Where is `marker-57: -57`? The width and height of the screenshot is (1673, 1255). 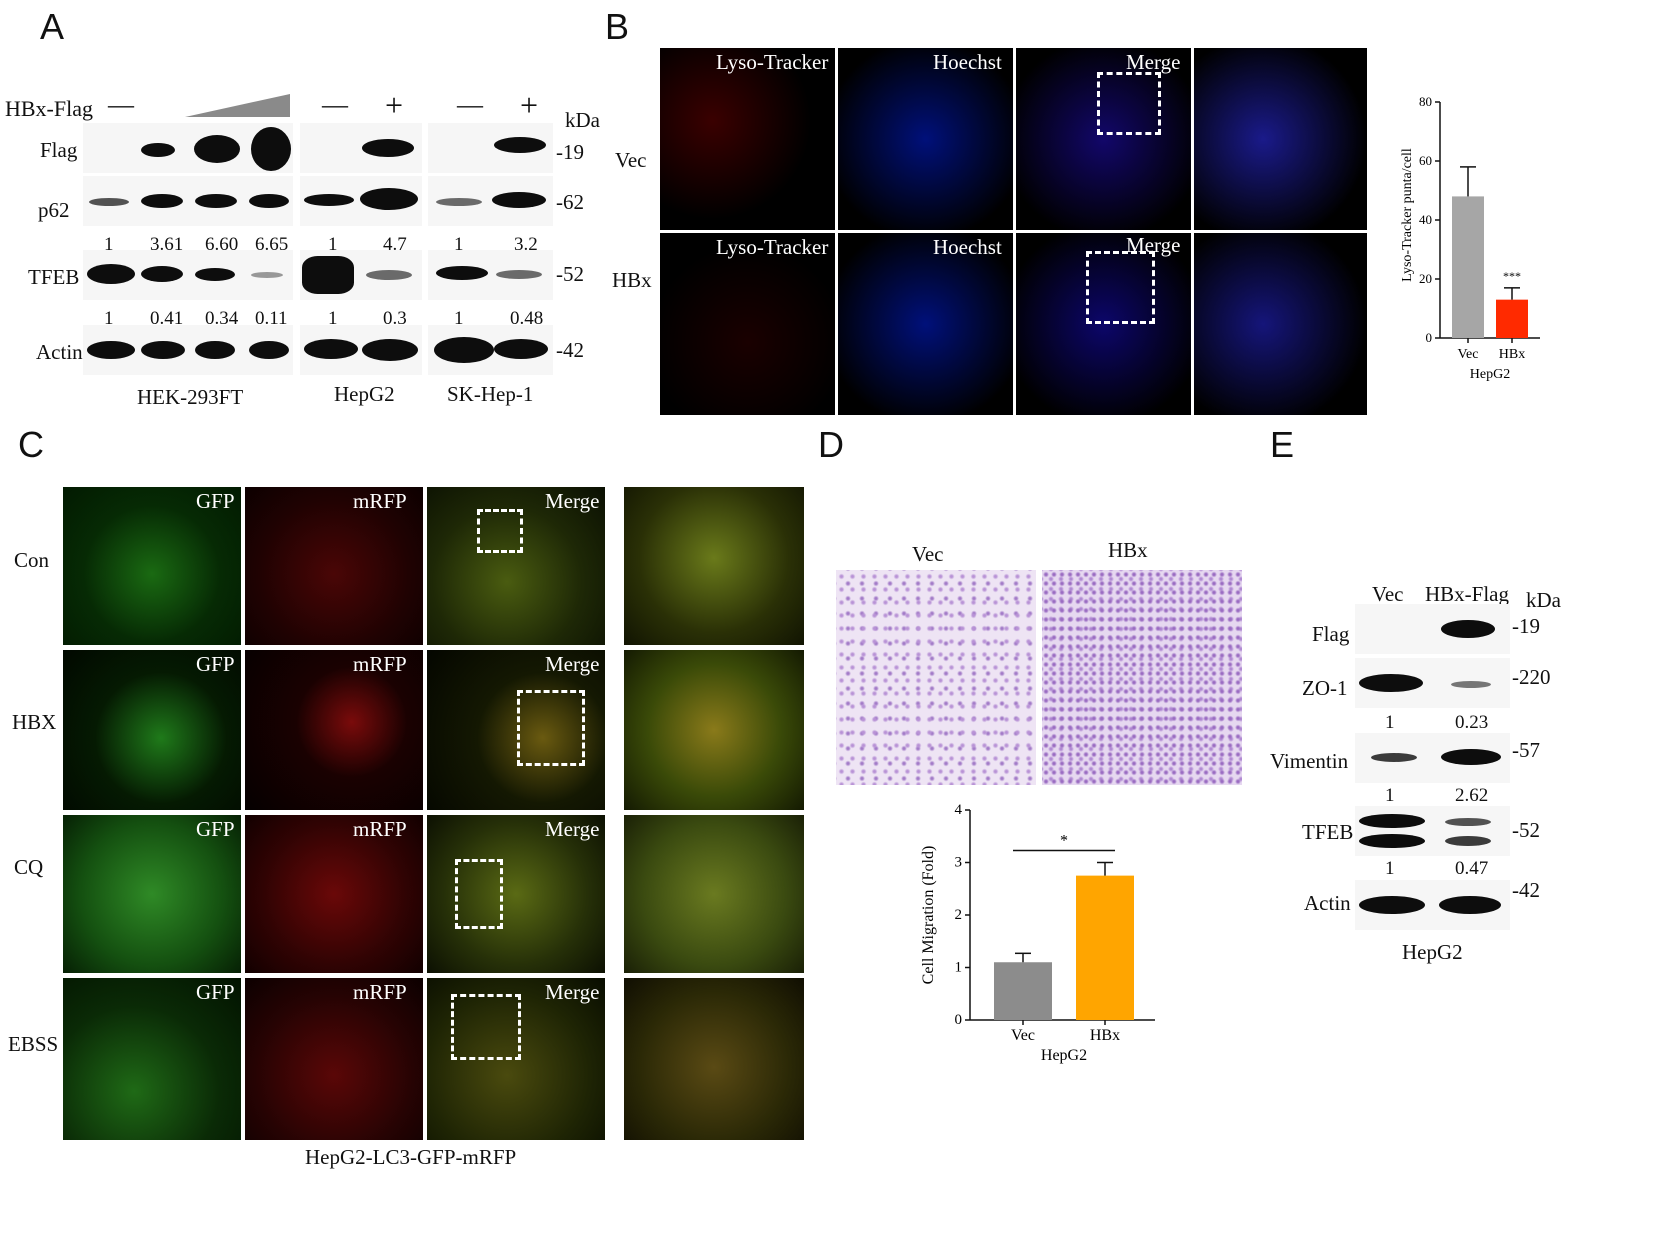
marker-57: -57 is located at coordinates (1526, 750).